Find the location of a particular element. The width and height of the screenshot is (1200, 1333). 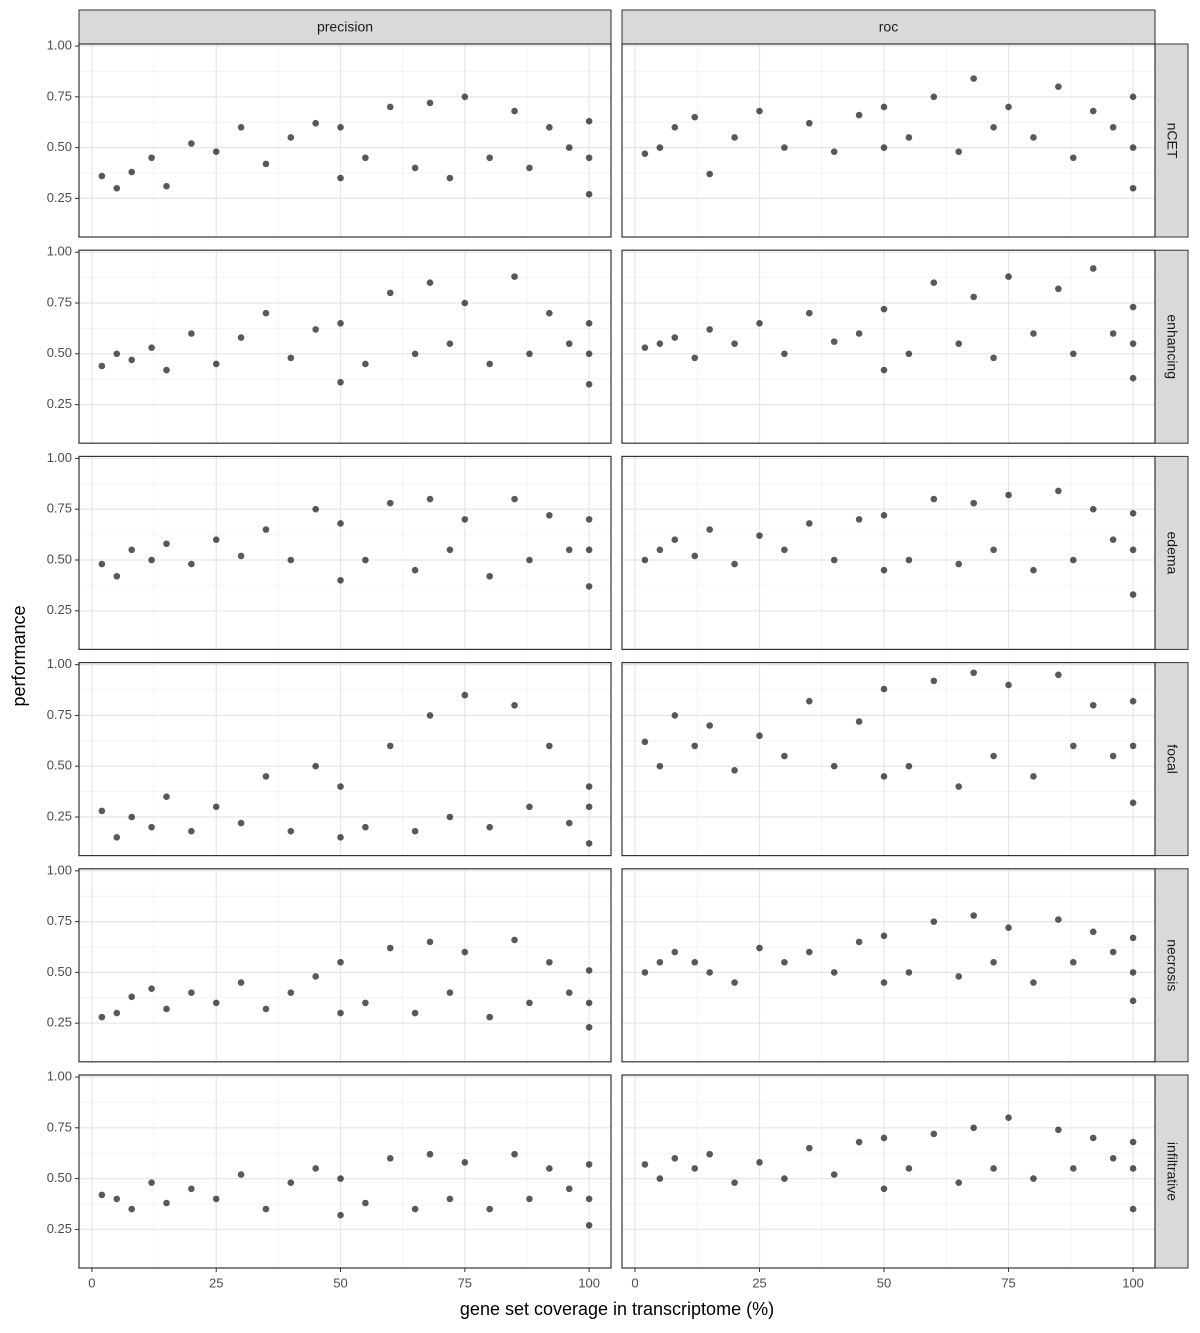

x-tick-label: 0 is located at coordinates (634, 1282).